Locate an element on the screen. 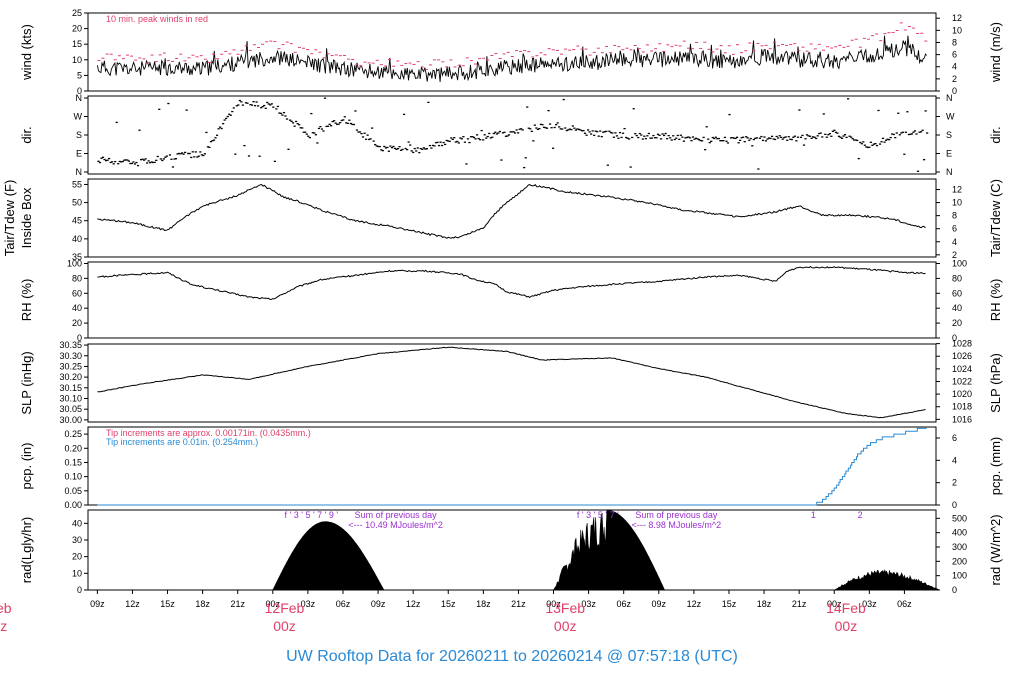  wind-right-tick-label: 2 is located at coordinates (954, 79).